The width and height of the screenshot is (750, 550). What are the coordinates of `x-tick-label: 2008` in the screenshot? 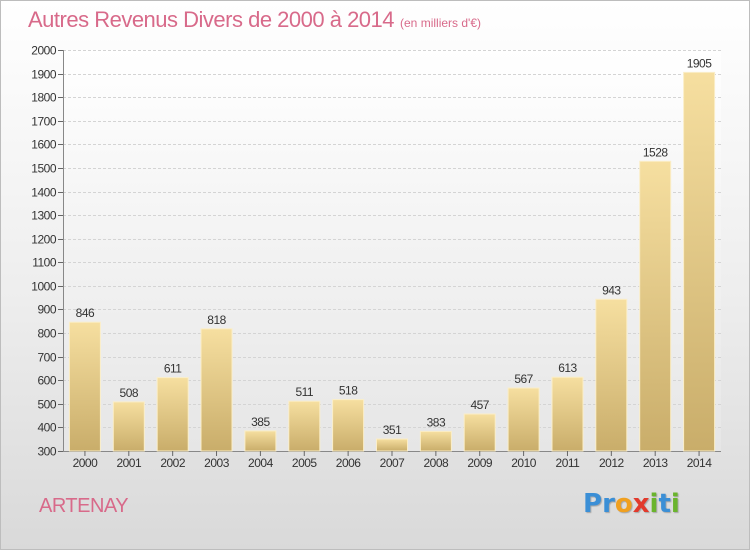 It's located at (437, 463).